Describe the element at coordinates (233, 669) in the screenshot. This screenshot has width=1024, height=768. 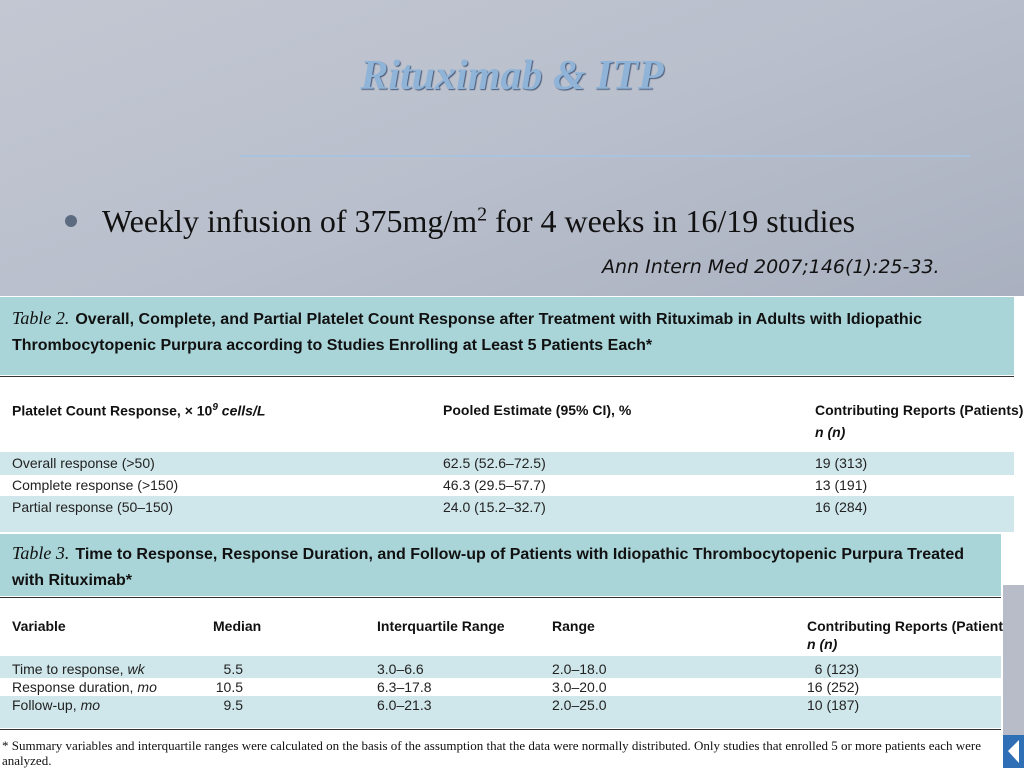
I see `table-cell: 5.5` at that location.